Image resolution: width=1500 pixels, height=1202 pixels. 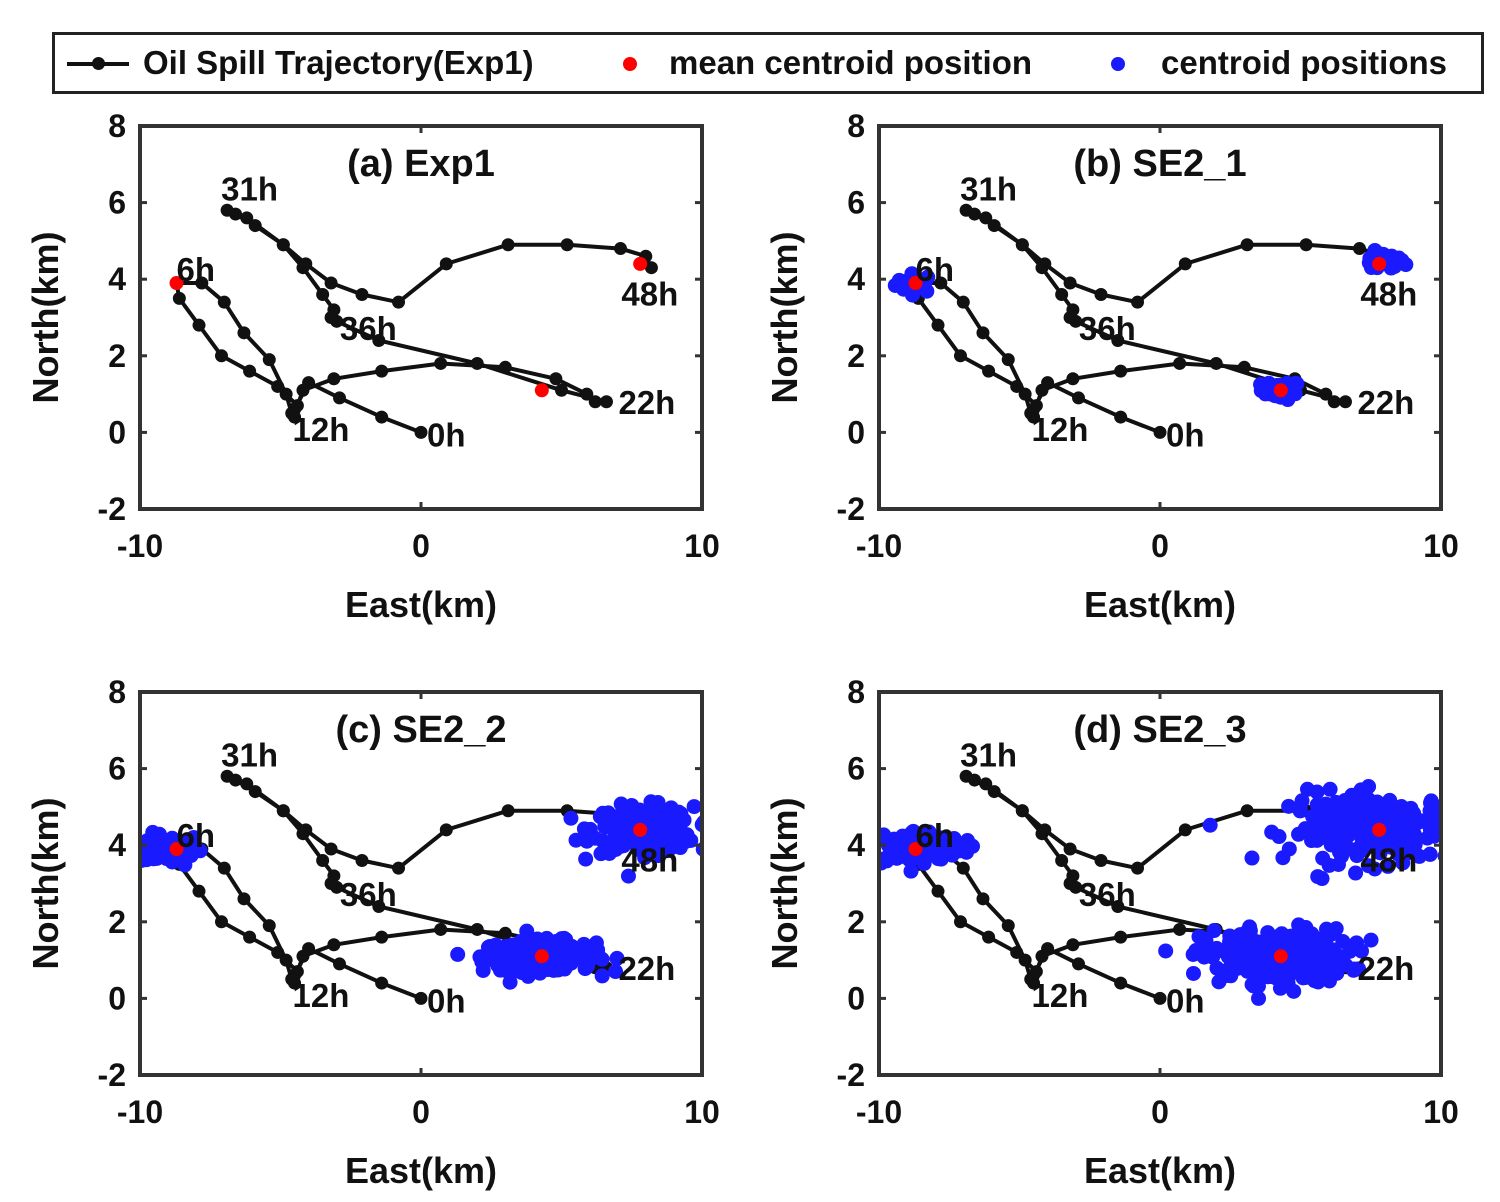 I want to click on panel-title: (a) Exp1, so click(x=421, y=164).